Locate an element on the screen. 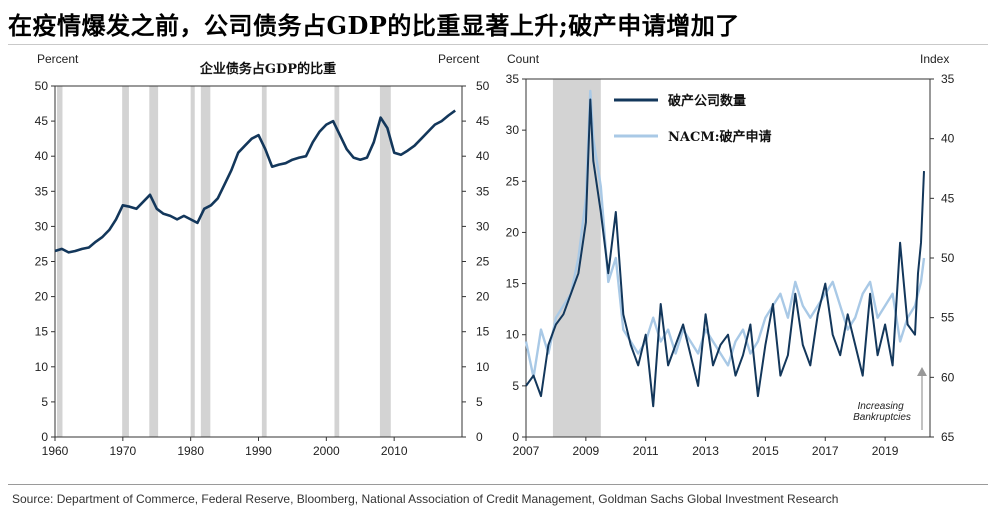 The image size is (996, 513). left-ytick-label-left: 0 is located at coordinates (44, 437).